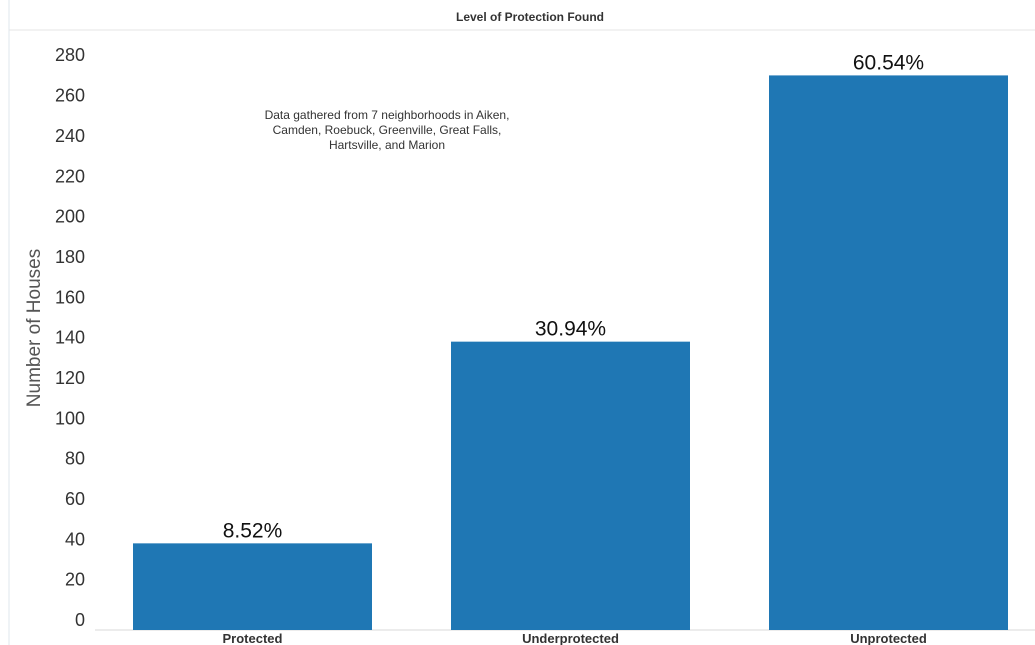 This screenshot has height=645, width=1035. I want to click on annotation-line: Hartsville, and Marion, so click(387, 145).